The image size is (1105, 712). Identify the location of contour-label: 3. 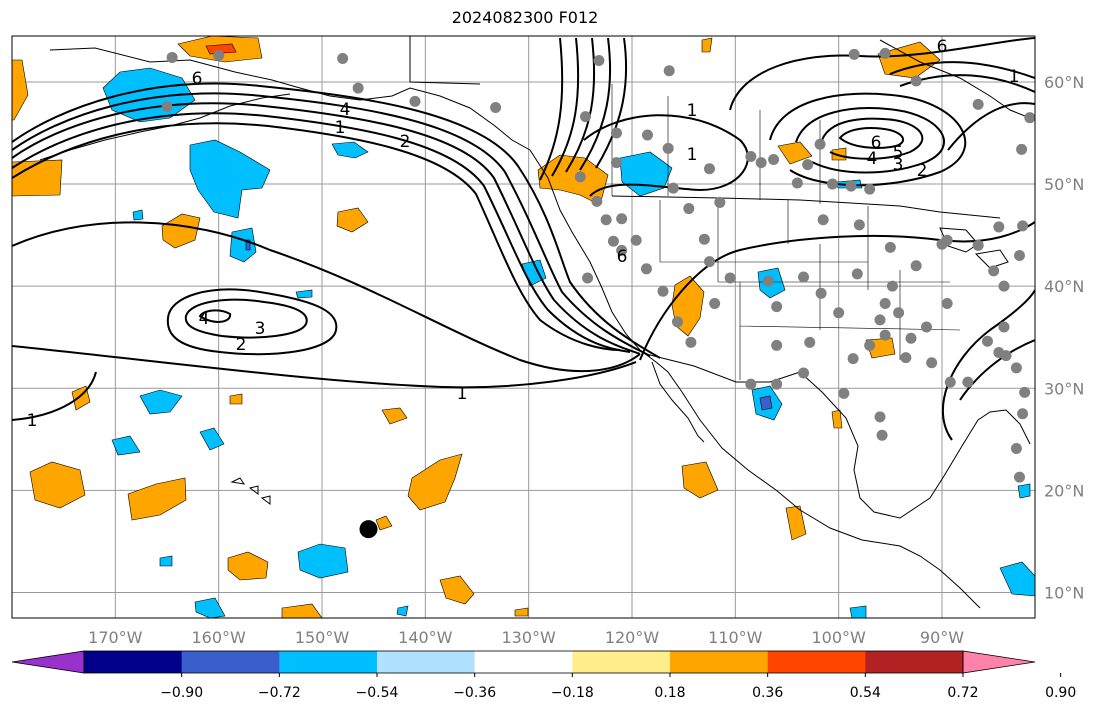
(898, 165).